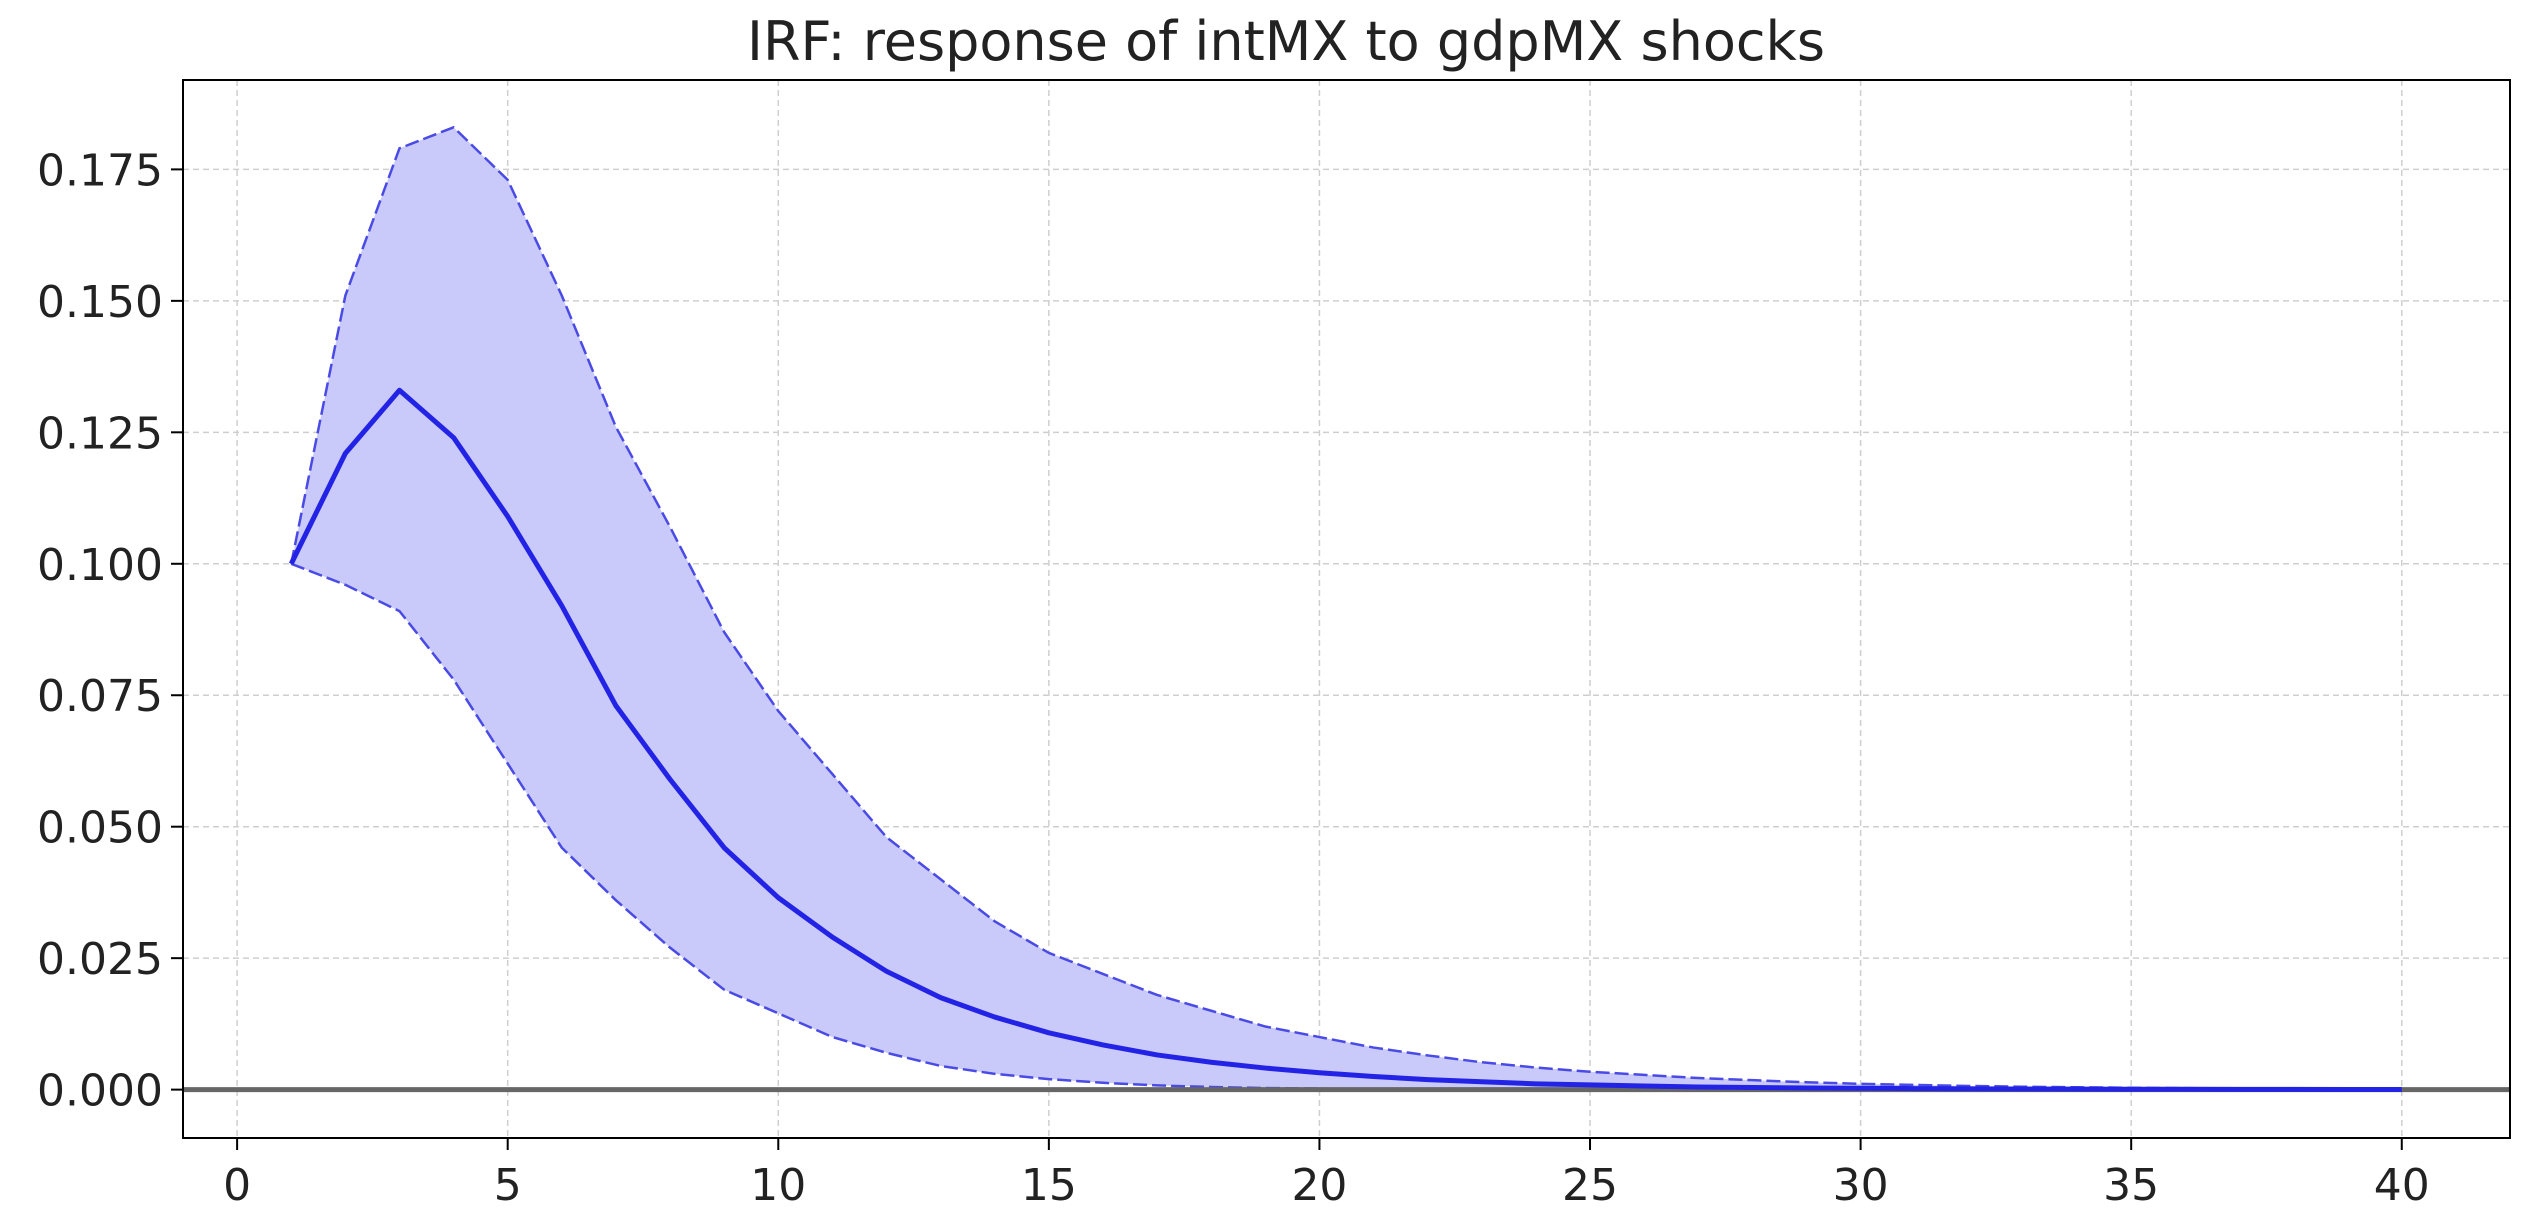 The width and height of the screenshot is (2527, 1223). What do you see at coordinates (1590, 1185) in the screenshot?
I see `x-tick-label: 25` at bounding box center [1590, 1185].